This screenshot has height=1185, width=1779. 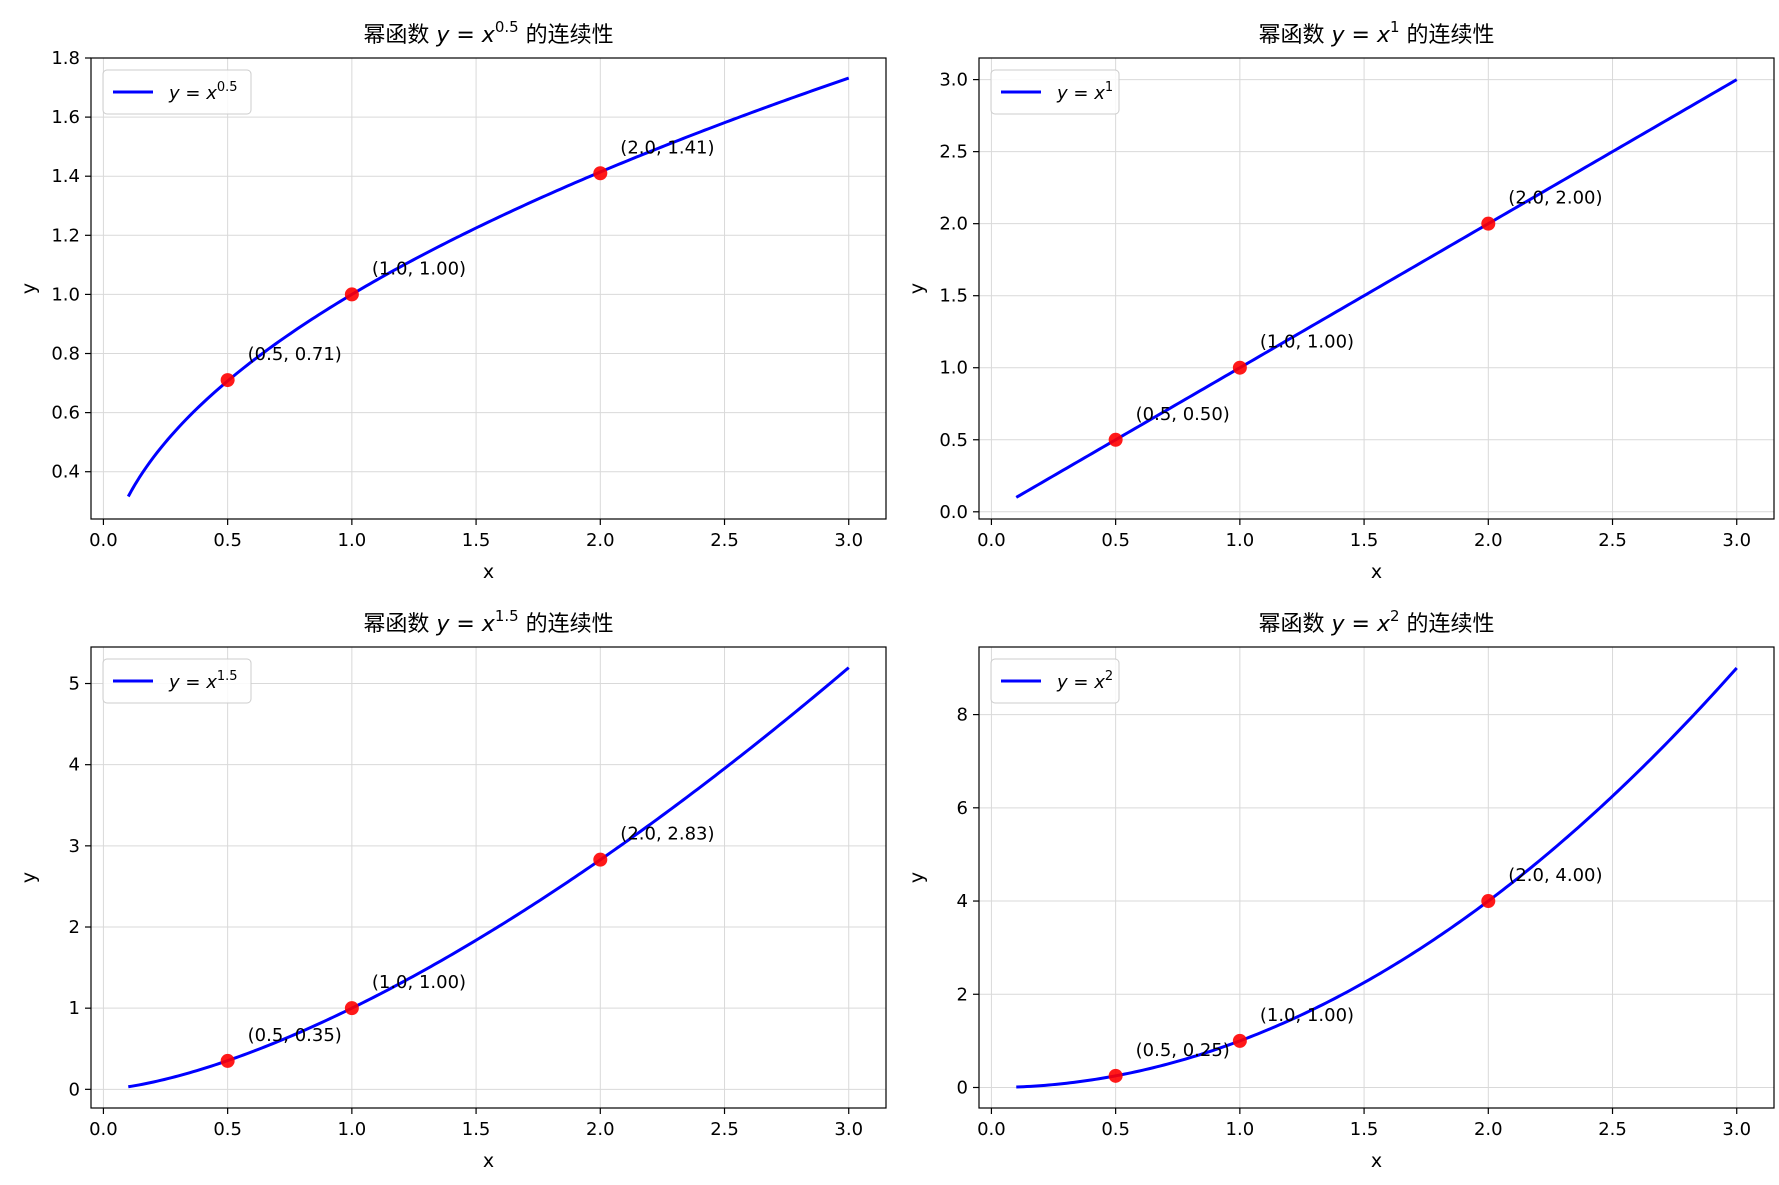 I want to click on subplot-title: 幂函数 y = x2 的连续性, so click(x=1376, y=622).